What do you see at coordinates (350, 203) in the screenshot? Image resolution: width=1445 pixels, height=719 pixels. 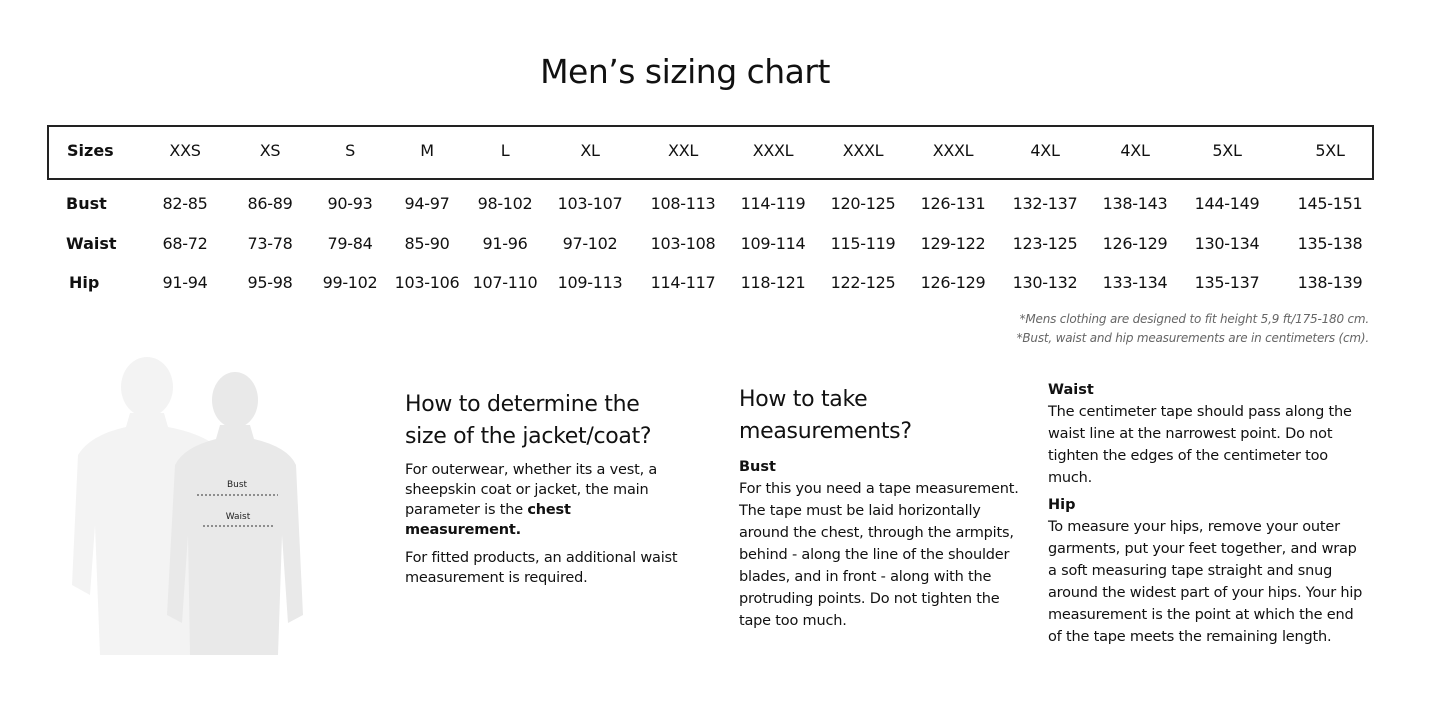 I see `table-cell: 90-93` at bounding box center [350, 203].